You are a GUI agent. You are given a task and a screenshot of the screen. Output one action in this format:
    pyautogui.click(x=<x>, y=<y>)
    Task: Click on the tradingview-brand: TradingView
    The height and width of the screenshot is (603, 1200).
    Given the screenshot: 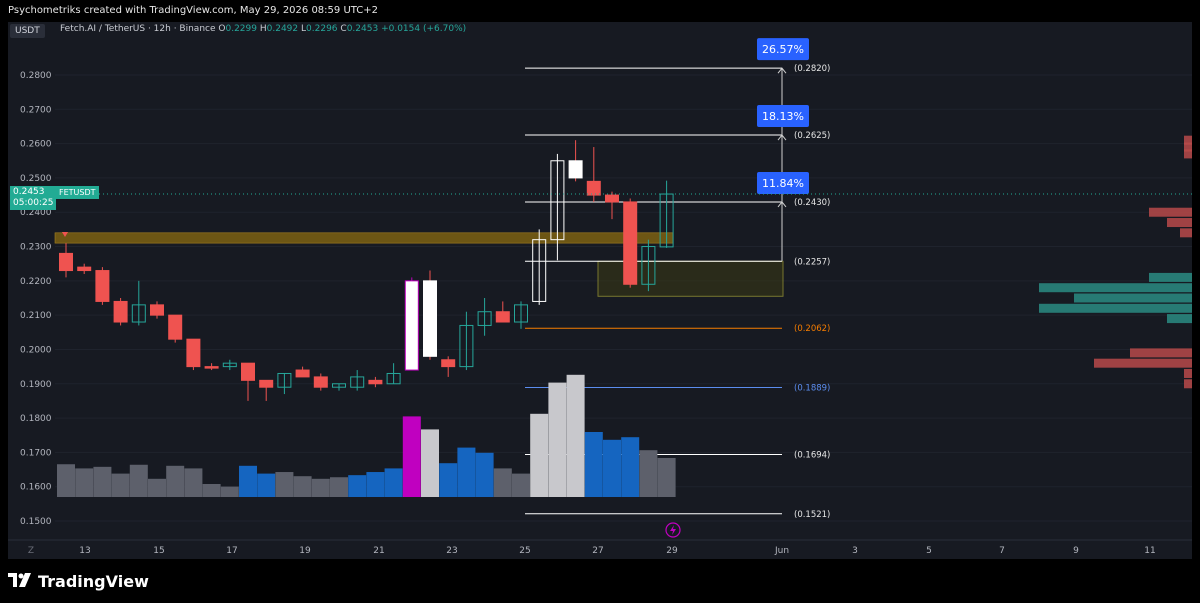 What is the action you would take?
    pyautogui.click(x=78, y=581)
    